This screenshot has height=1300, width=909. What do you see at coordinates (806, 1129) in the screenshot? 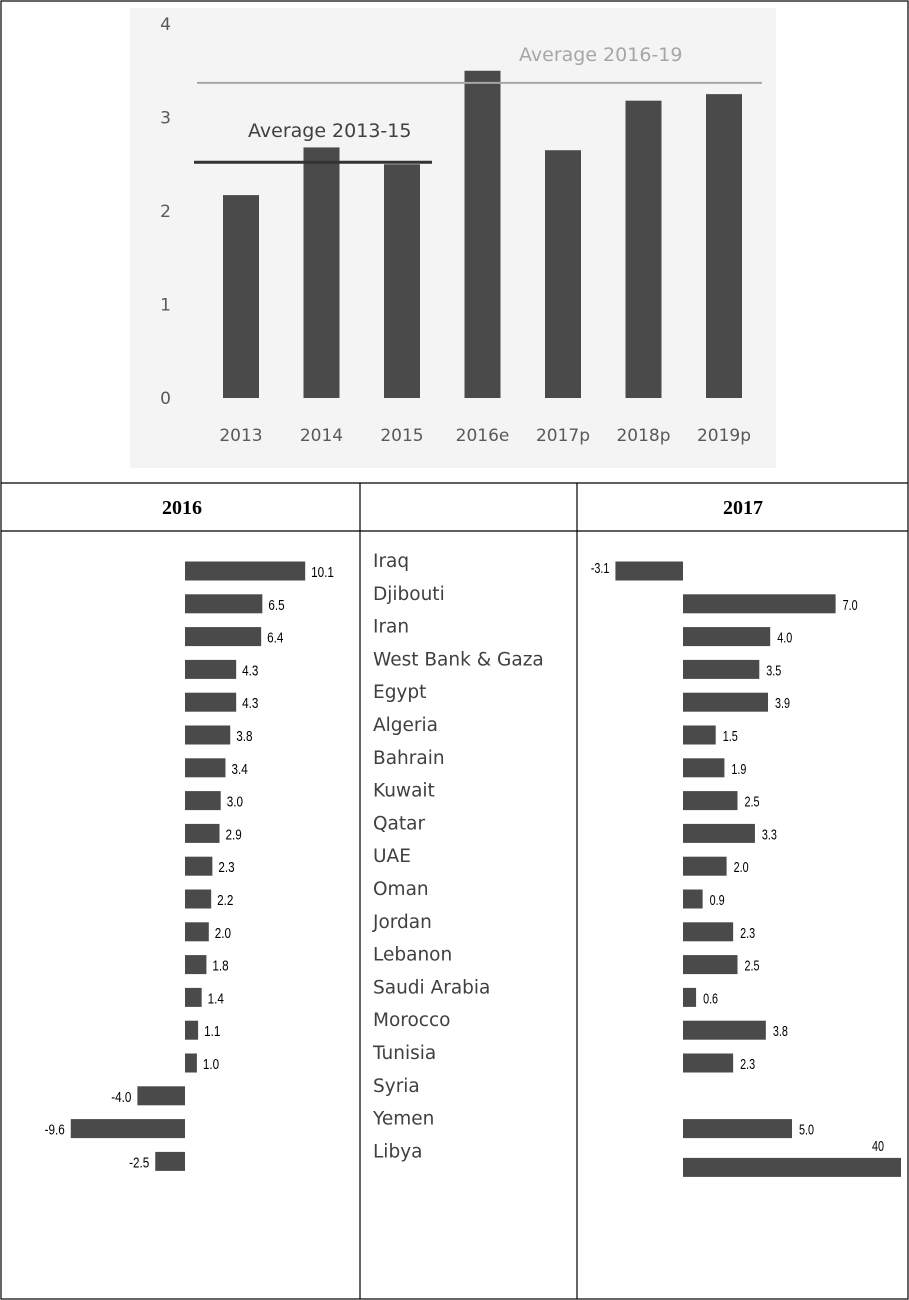
I see `value-label-2017: 5.0` at bounding box center [806, 1129].